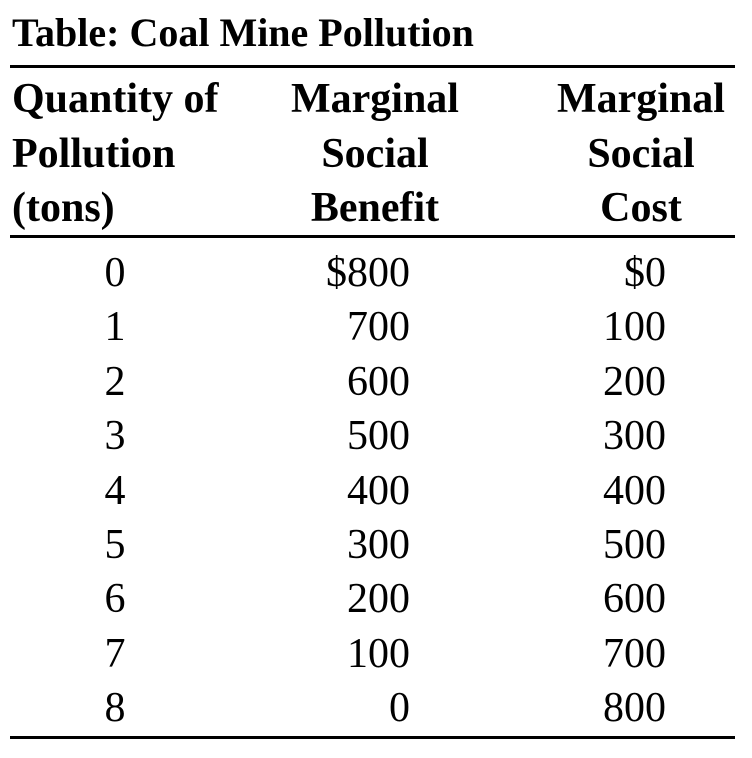  What do you see at coordinates (94, 154) in the screenshot?
I see `column-header: Pollution` at bounding box center [94, 154].